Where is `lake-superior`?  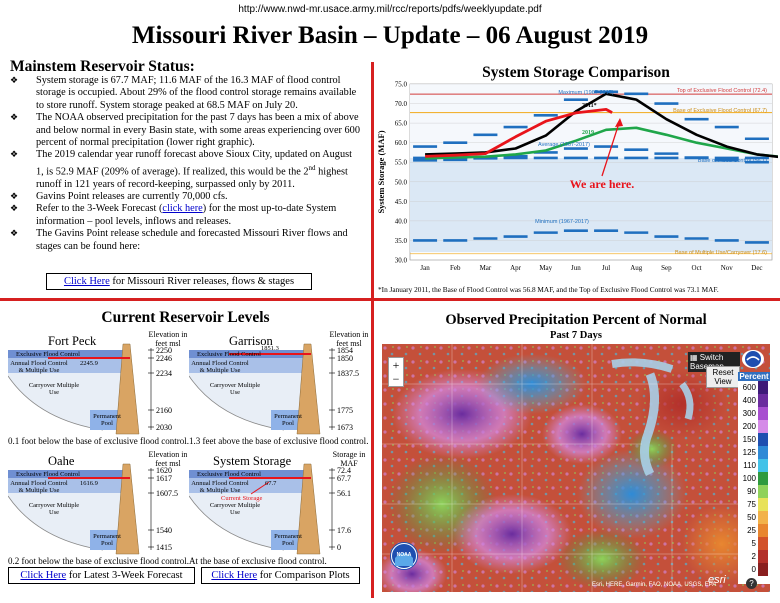 lake-superior is located at coordinates (642, 365).